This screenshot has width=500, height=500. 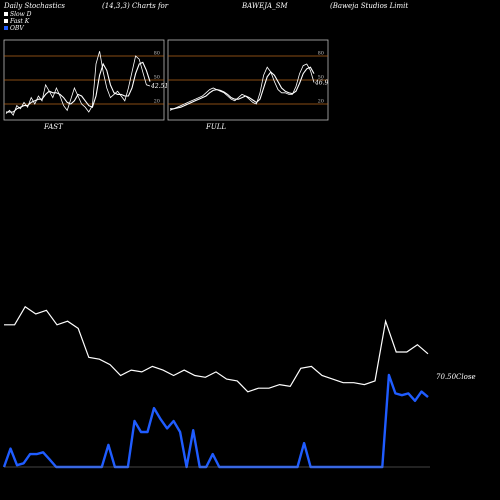 What do you see at coordinates (135, 6) in the screenshot?
I see `chart-params: (14,3,3) Charts for` at bounding box center [135, 6].